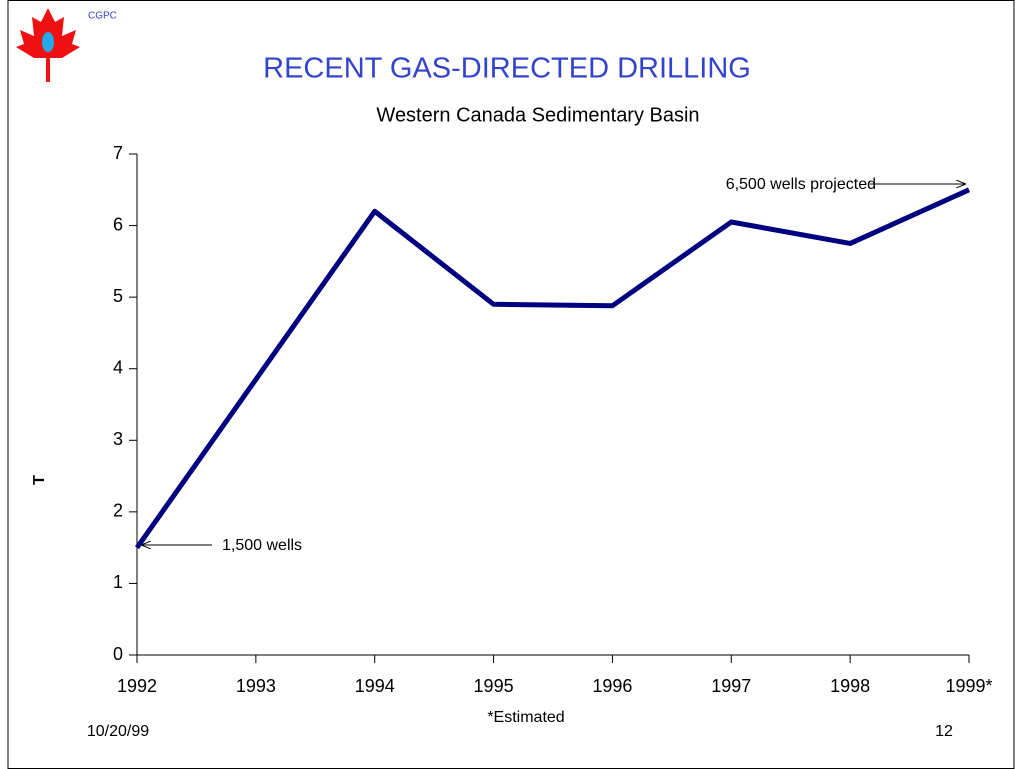 The width and height of the screenshot is (1015, 769). Describe the element at coordinates (102, 16) in the screenshot. I see `brand: CGPC` at that location.